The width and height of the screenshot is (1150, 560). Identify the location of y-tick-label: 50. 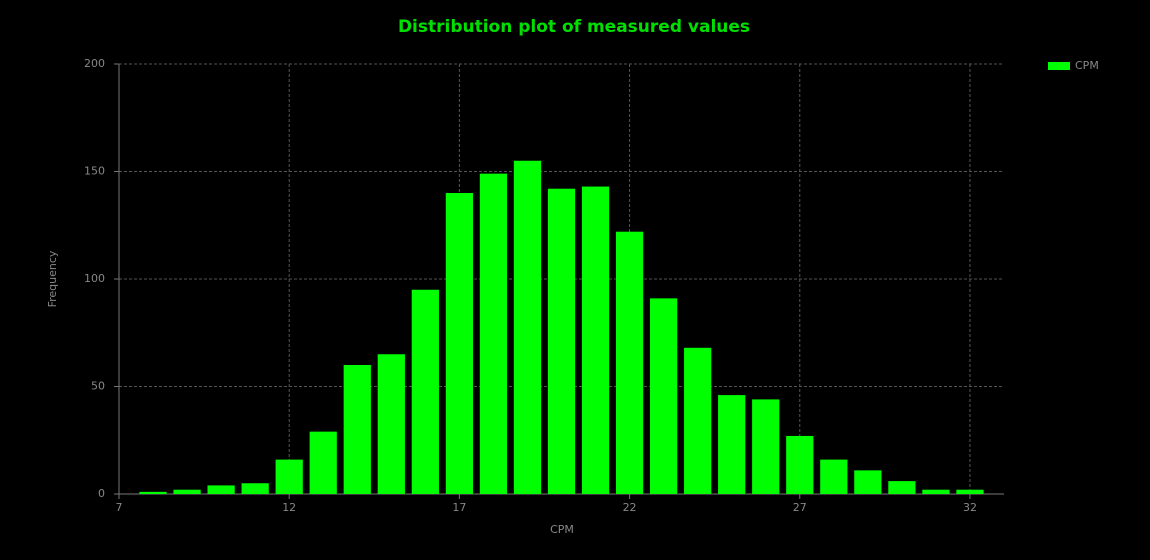
(98, 386).